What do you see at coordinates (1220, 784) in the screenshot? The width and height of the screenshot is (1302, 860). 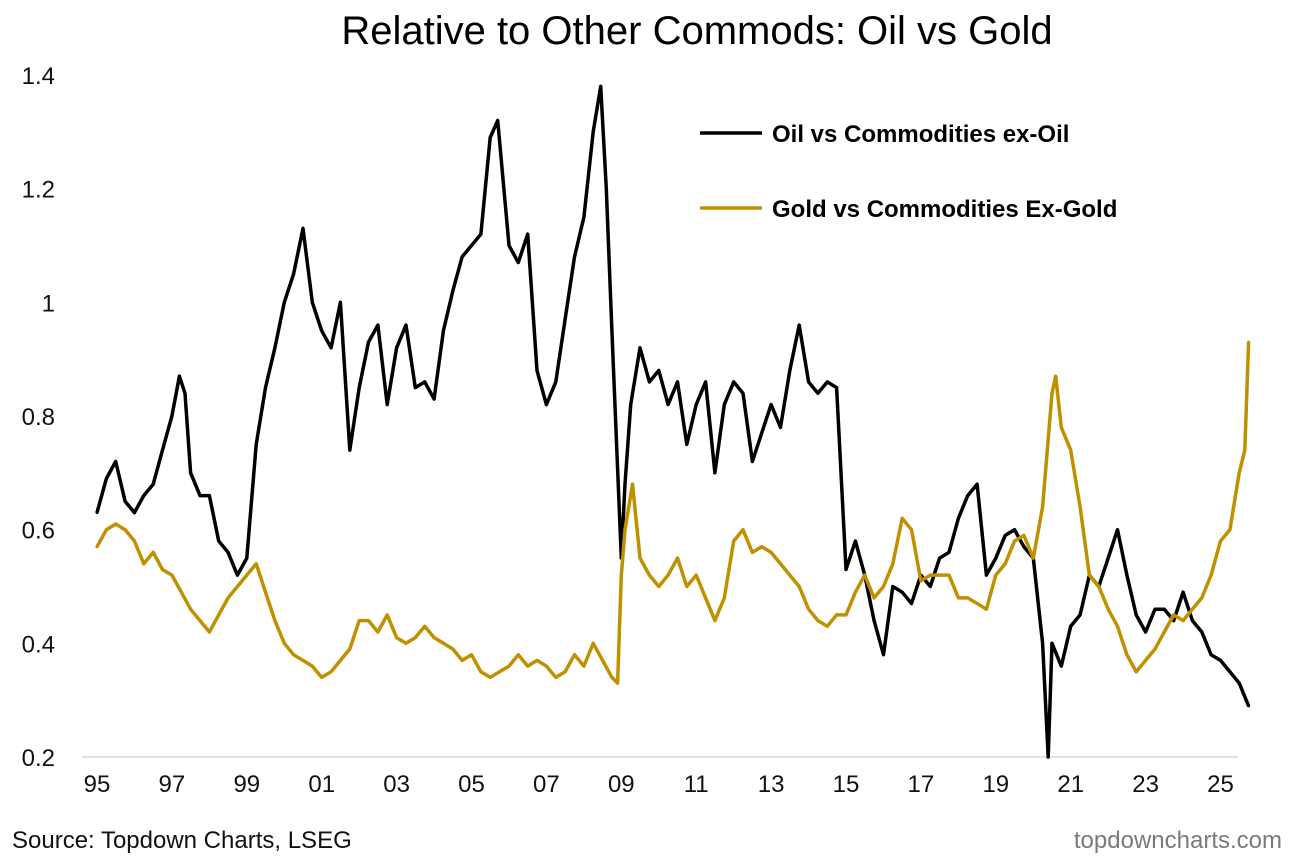 I see `x-tick-label: 25` at bounding box center [1220, 784].